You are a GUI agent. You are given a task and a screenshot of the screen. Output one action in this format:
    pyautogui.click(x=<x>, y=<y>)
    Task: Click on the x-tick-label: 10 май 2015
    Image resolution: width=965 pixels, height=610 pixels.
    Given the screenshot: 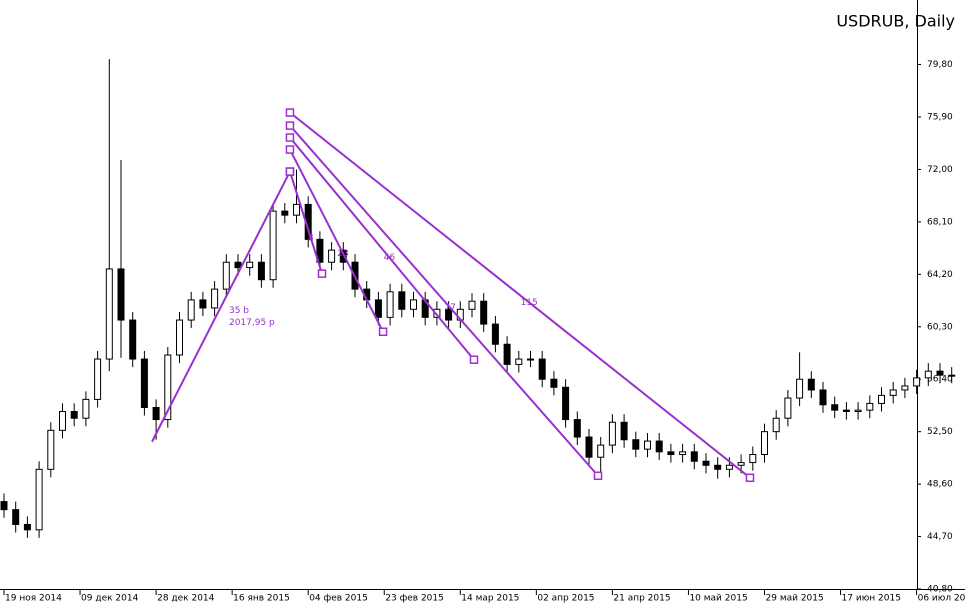 What is the action you would take?
    pyautogui.click(x=718, y=599)
    